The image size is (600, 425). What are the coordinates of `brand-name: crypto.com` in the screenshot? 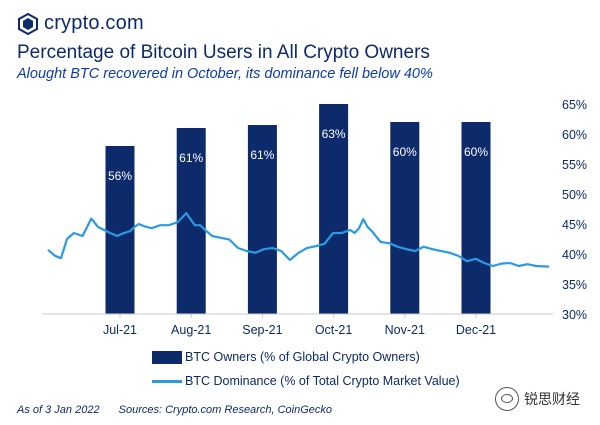 It's located at (94, 23).